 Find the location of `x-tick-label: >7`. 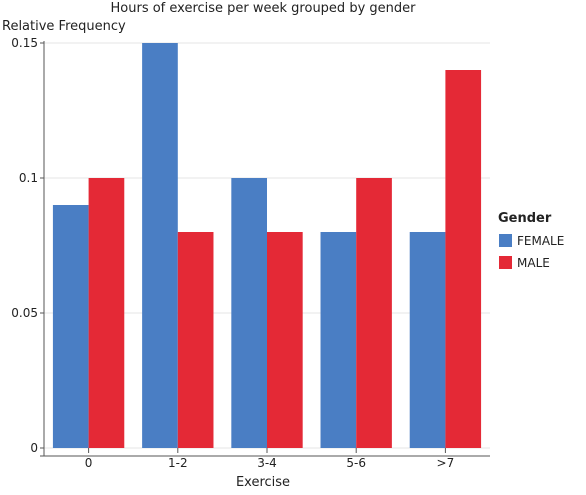

x-tick-label: >7 is located at coordinates (446, 463).